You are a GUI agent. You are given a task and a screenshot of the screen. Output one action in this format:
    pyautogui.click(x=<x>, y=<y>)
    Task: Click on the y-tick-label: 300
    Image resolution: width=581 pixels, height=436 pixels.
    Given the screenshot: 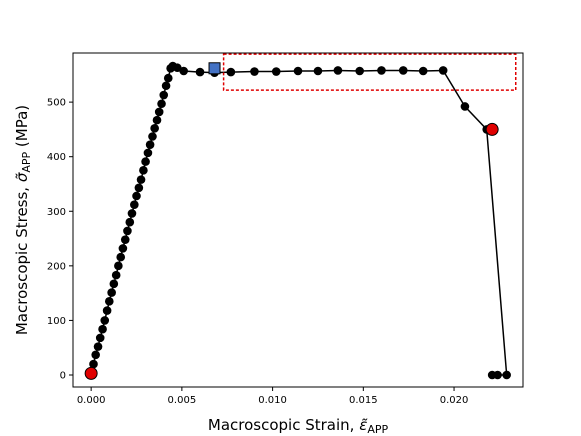 What is the action you would take?
    pyautogui.click(x=56, y=212)
    